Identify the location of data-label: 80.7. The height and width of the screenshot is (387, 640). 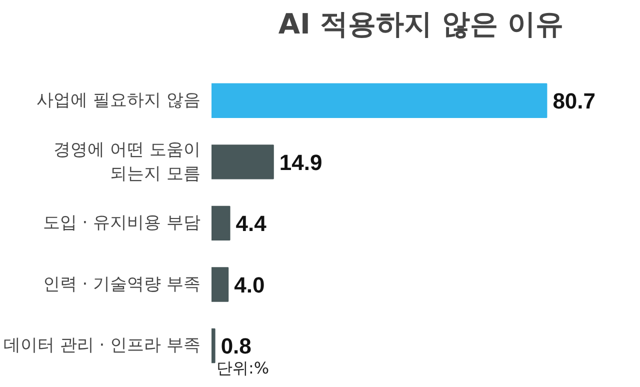
(574, 101).